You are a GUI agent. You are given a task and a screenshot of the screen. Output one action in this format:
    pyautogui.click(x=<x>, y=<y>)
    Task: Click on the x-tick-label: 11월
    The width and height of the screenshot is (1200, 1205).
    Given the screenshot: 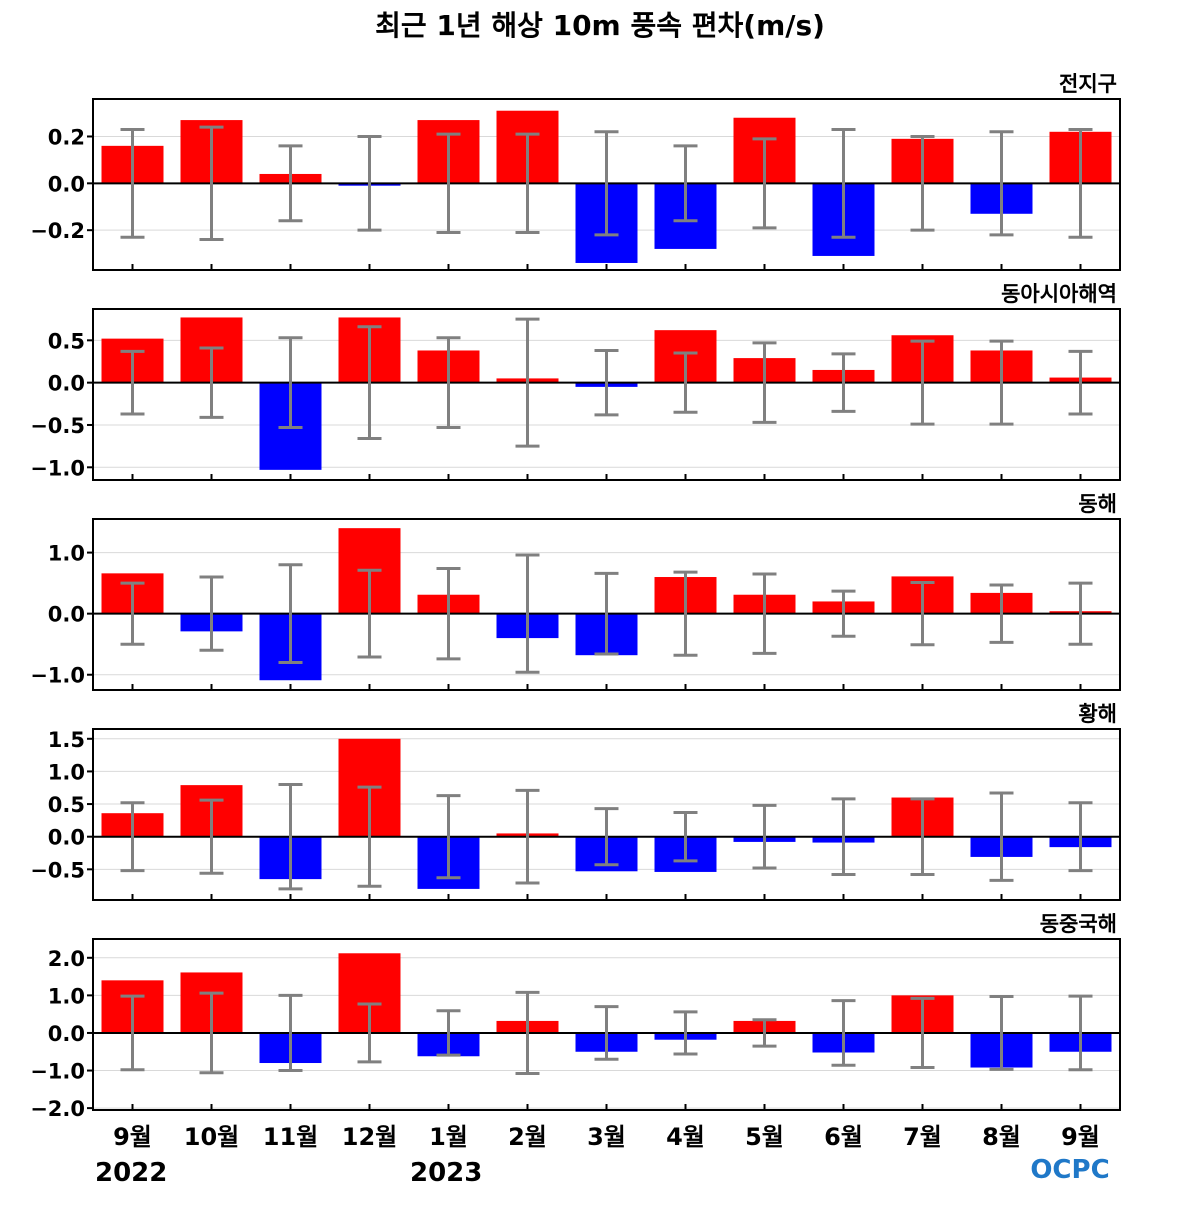 What is the action you would take?
    pyautogui.click(x=290, y=1137)
    